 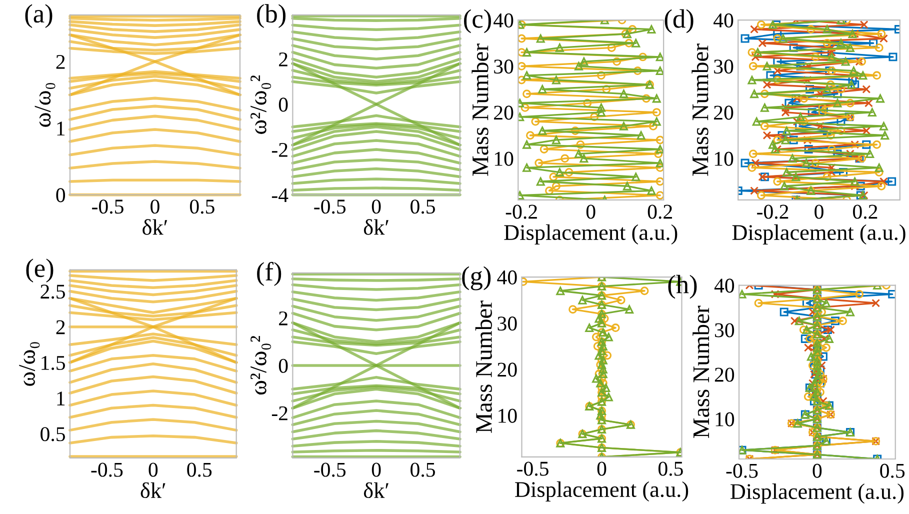 What do you see at coordinates (679, 21) in the screenshot?
I see `chart-title: (d)` at bounding box center [679, 21].